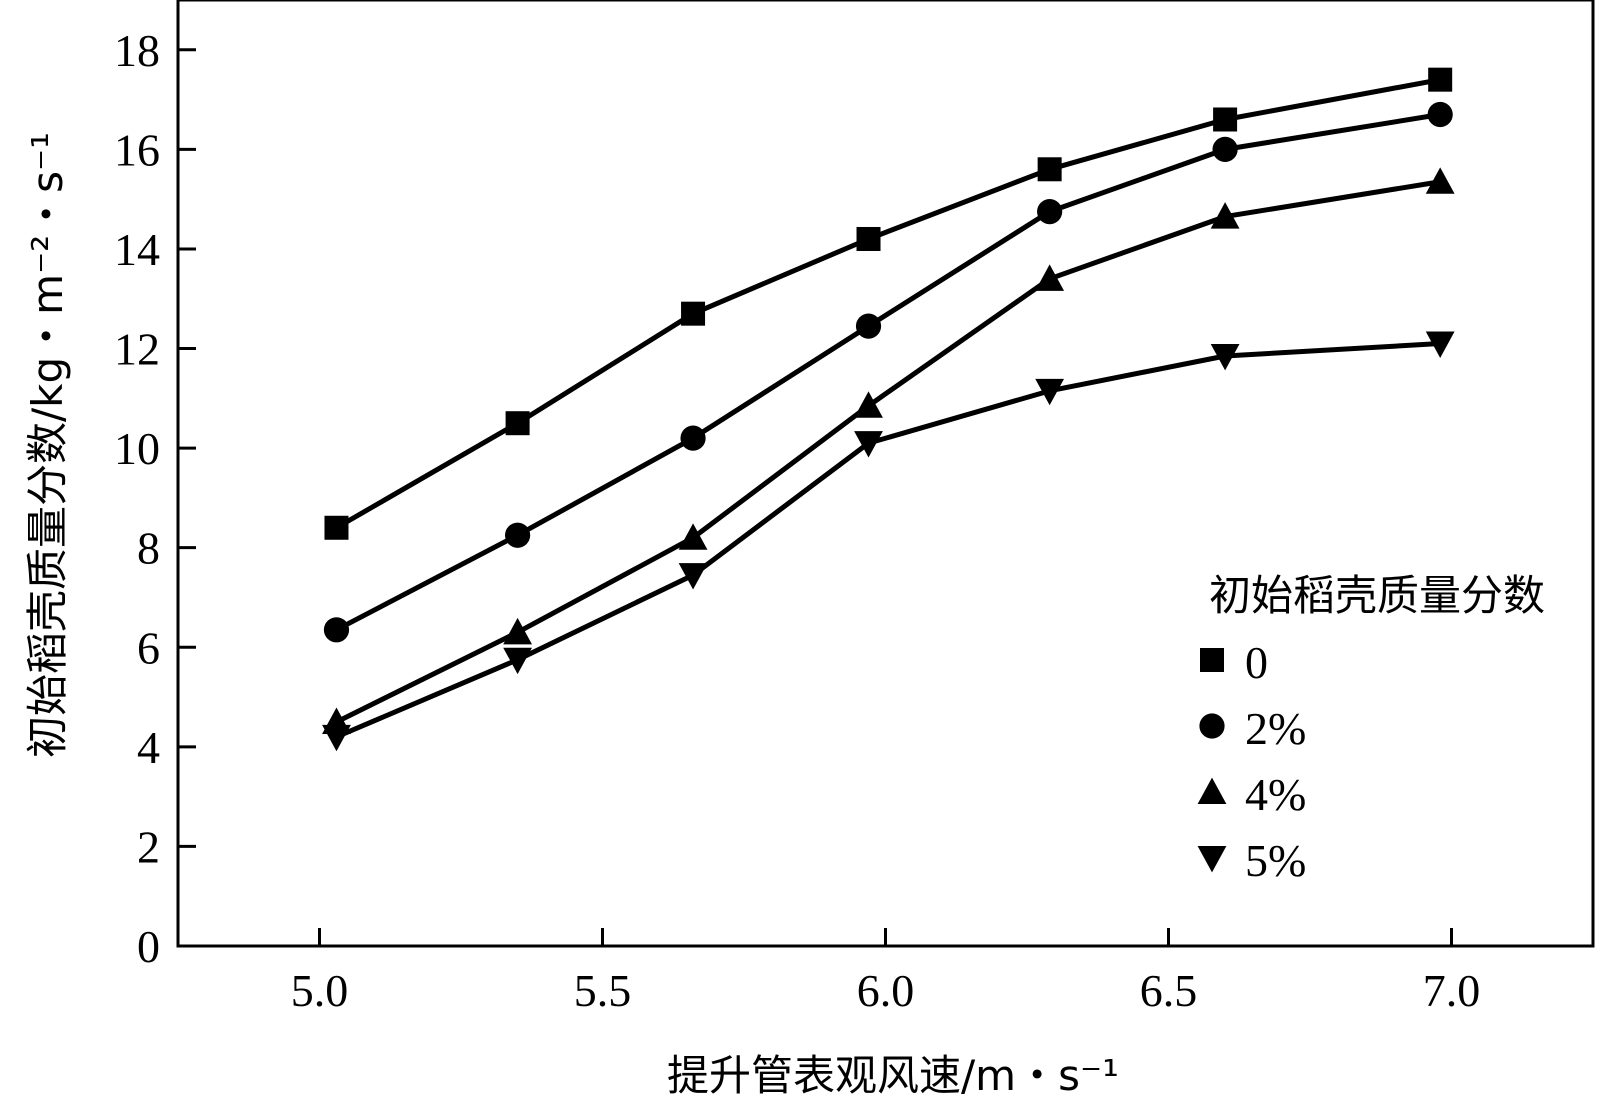 The width and height of the screenshot is (1599, 1107). I want to click on x-tick-label: 7.0, so click(1452, 990).